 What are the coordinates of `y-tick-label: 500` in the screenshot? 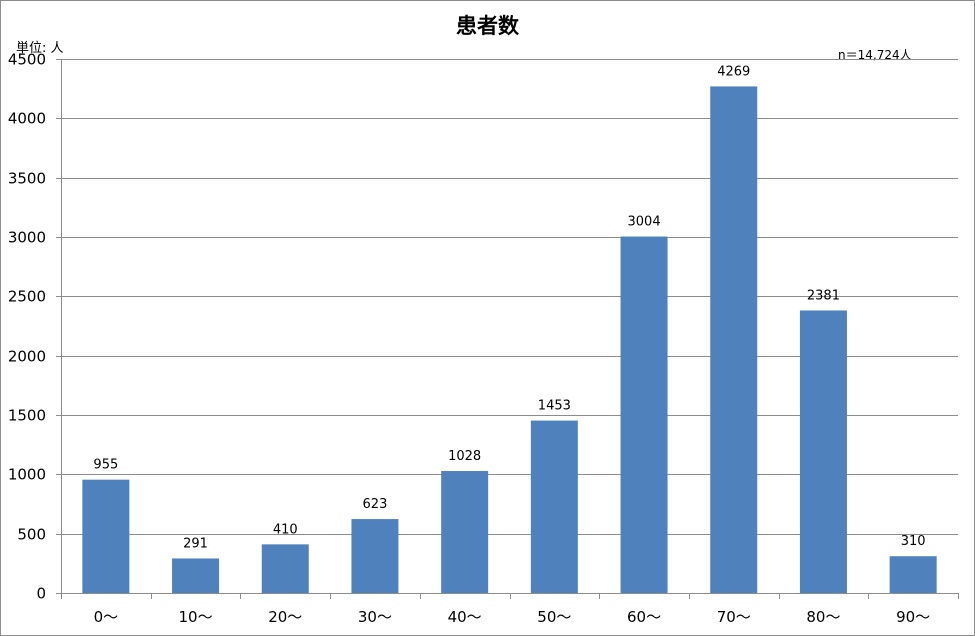 It's located at (31, 535).